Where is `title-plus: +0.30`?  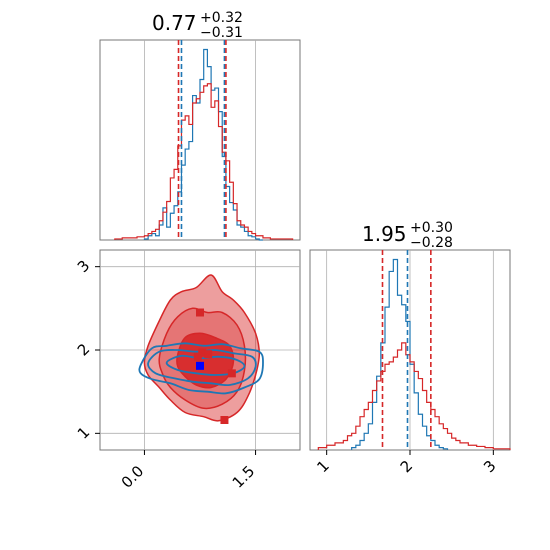 title-plus: +0.30 is located at coordinates (431, 228).